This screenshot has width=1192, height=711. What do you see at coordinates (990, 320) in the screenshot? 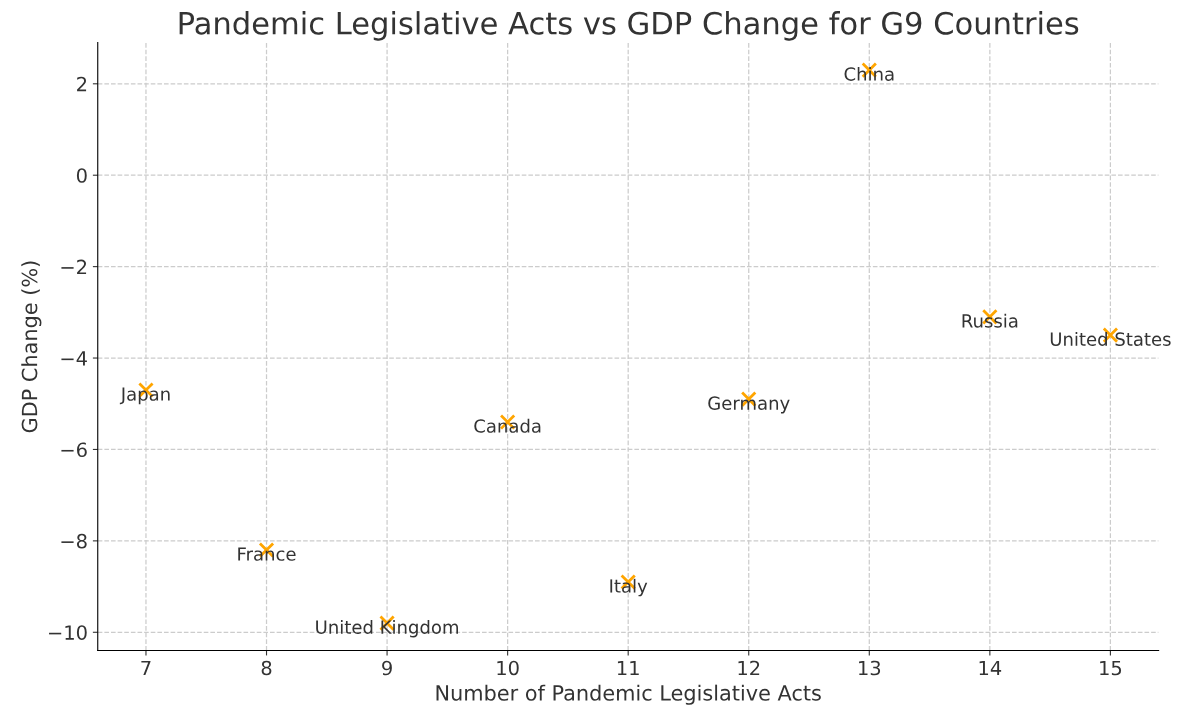
I see `annotation: Russia` at bounding box center [990, 320].